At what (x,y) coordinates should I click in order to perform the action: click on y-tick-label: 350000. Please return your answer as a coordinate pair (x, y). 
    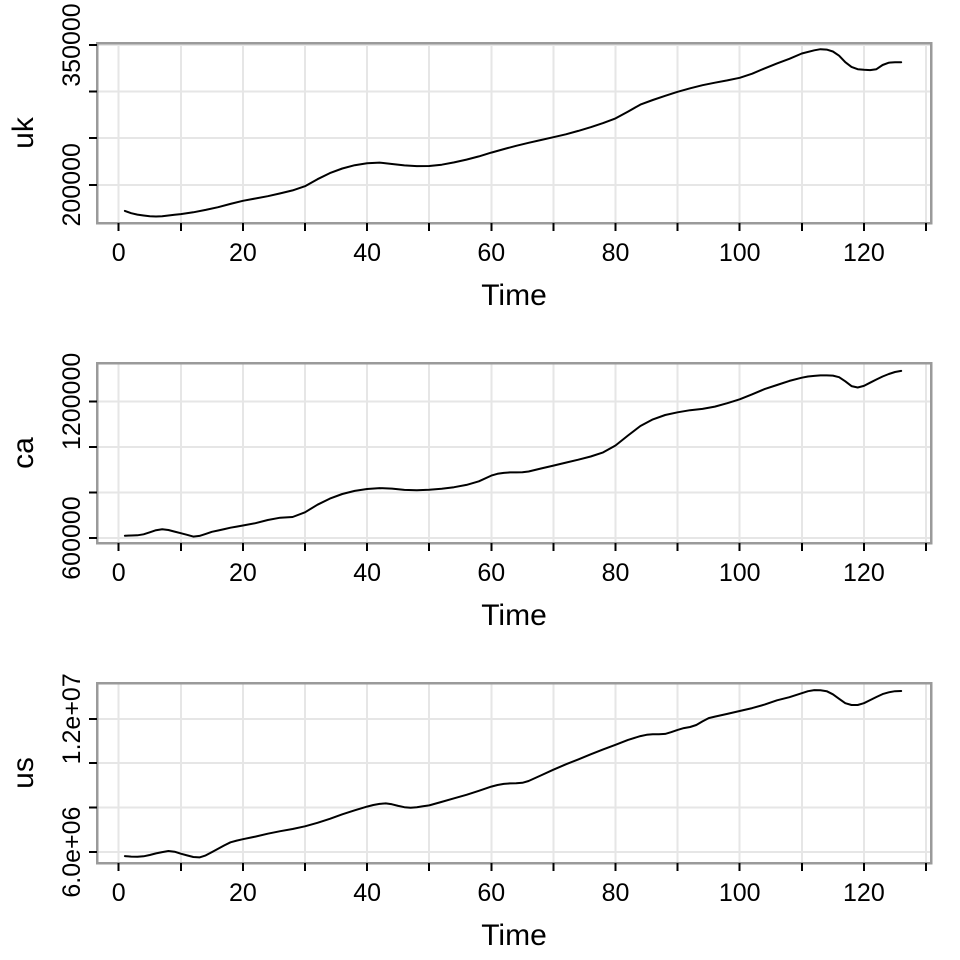
    Looking at the image, I should click on (72, 44).